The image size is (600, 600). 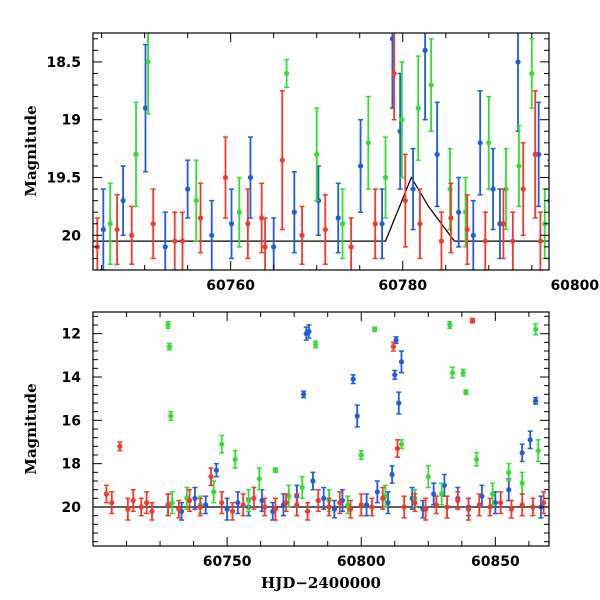 I want to click on bottom-y-tick-label: 12, so click(x=71, y=335).